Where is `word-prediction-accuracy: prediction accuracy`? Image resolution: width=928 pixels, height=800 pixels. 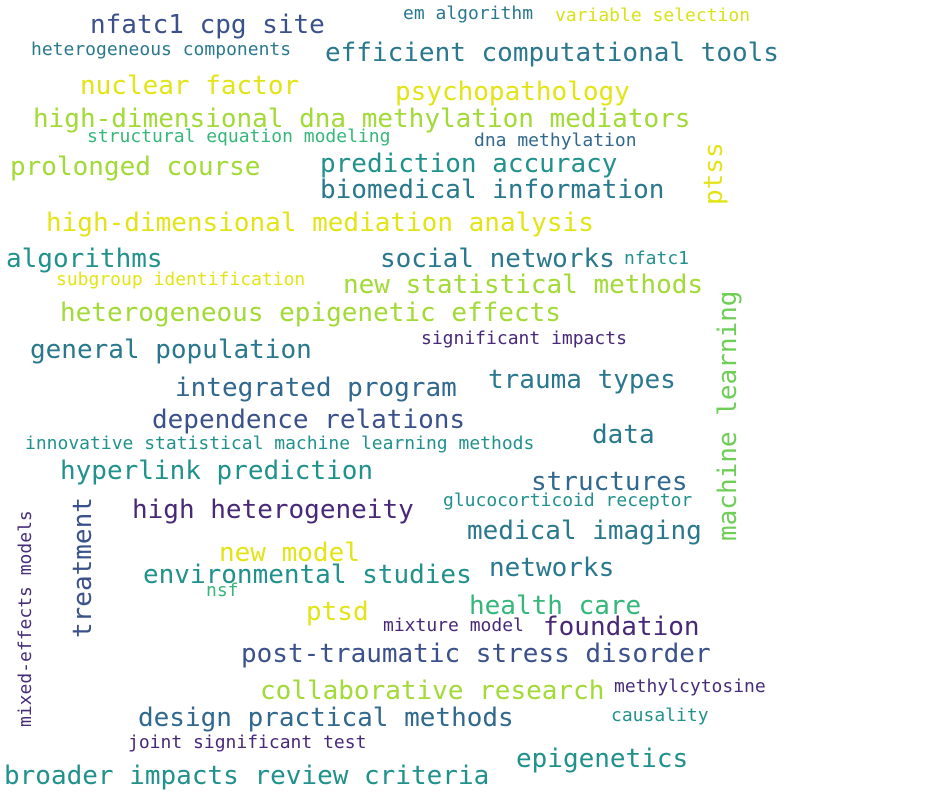
word-prediction-accuracy: prediction accuracy is located at coordinates (469, 164).